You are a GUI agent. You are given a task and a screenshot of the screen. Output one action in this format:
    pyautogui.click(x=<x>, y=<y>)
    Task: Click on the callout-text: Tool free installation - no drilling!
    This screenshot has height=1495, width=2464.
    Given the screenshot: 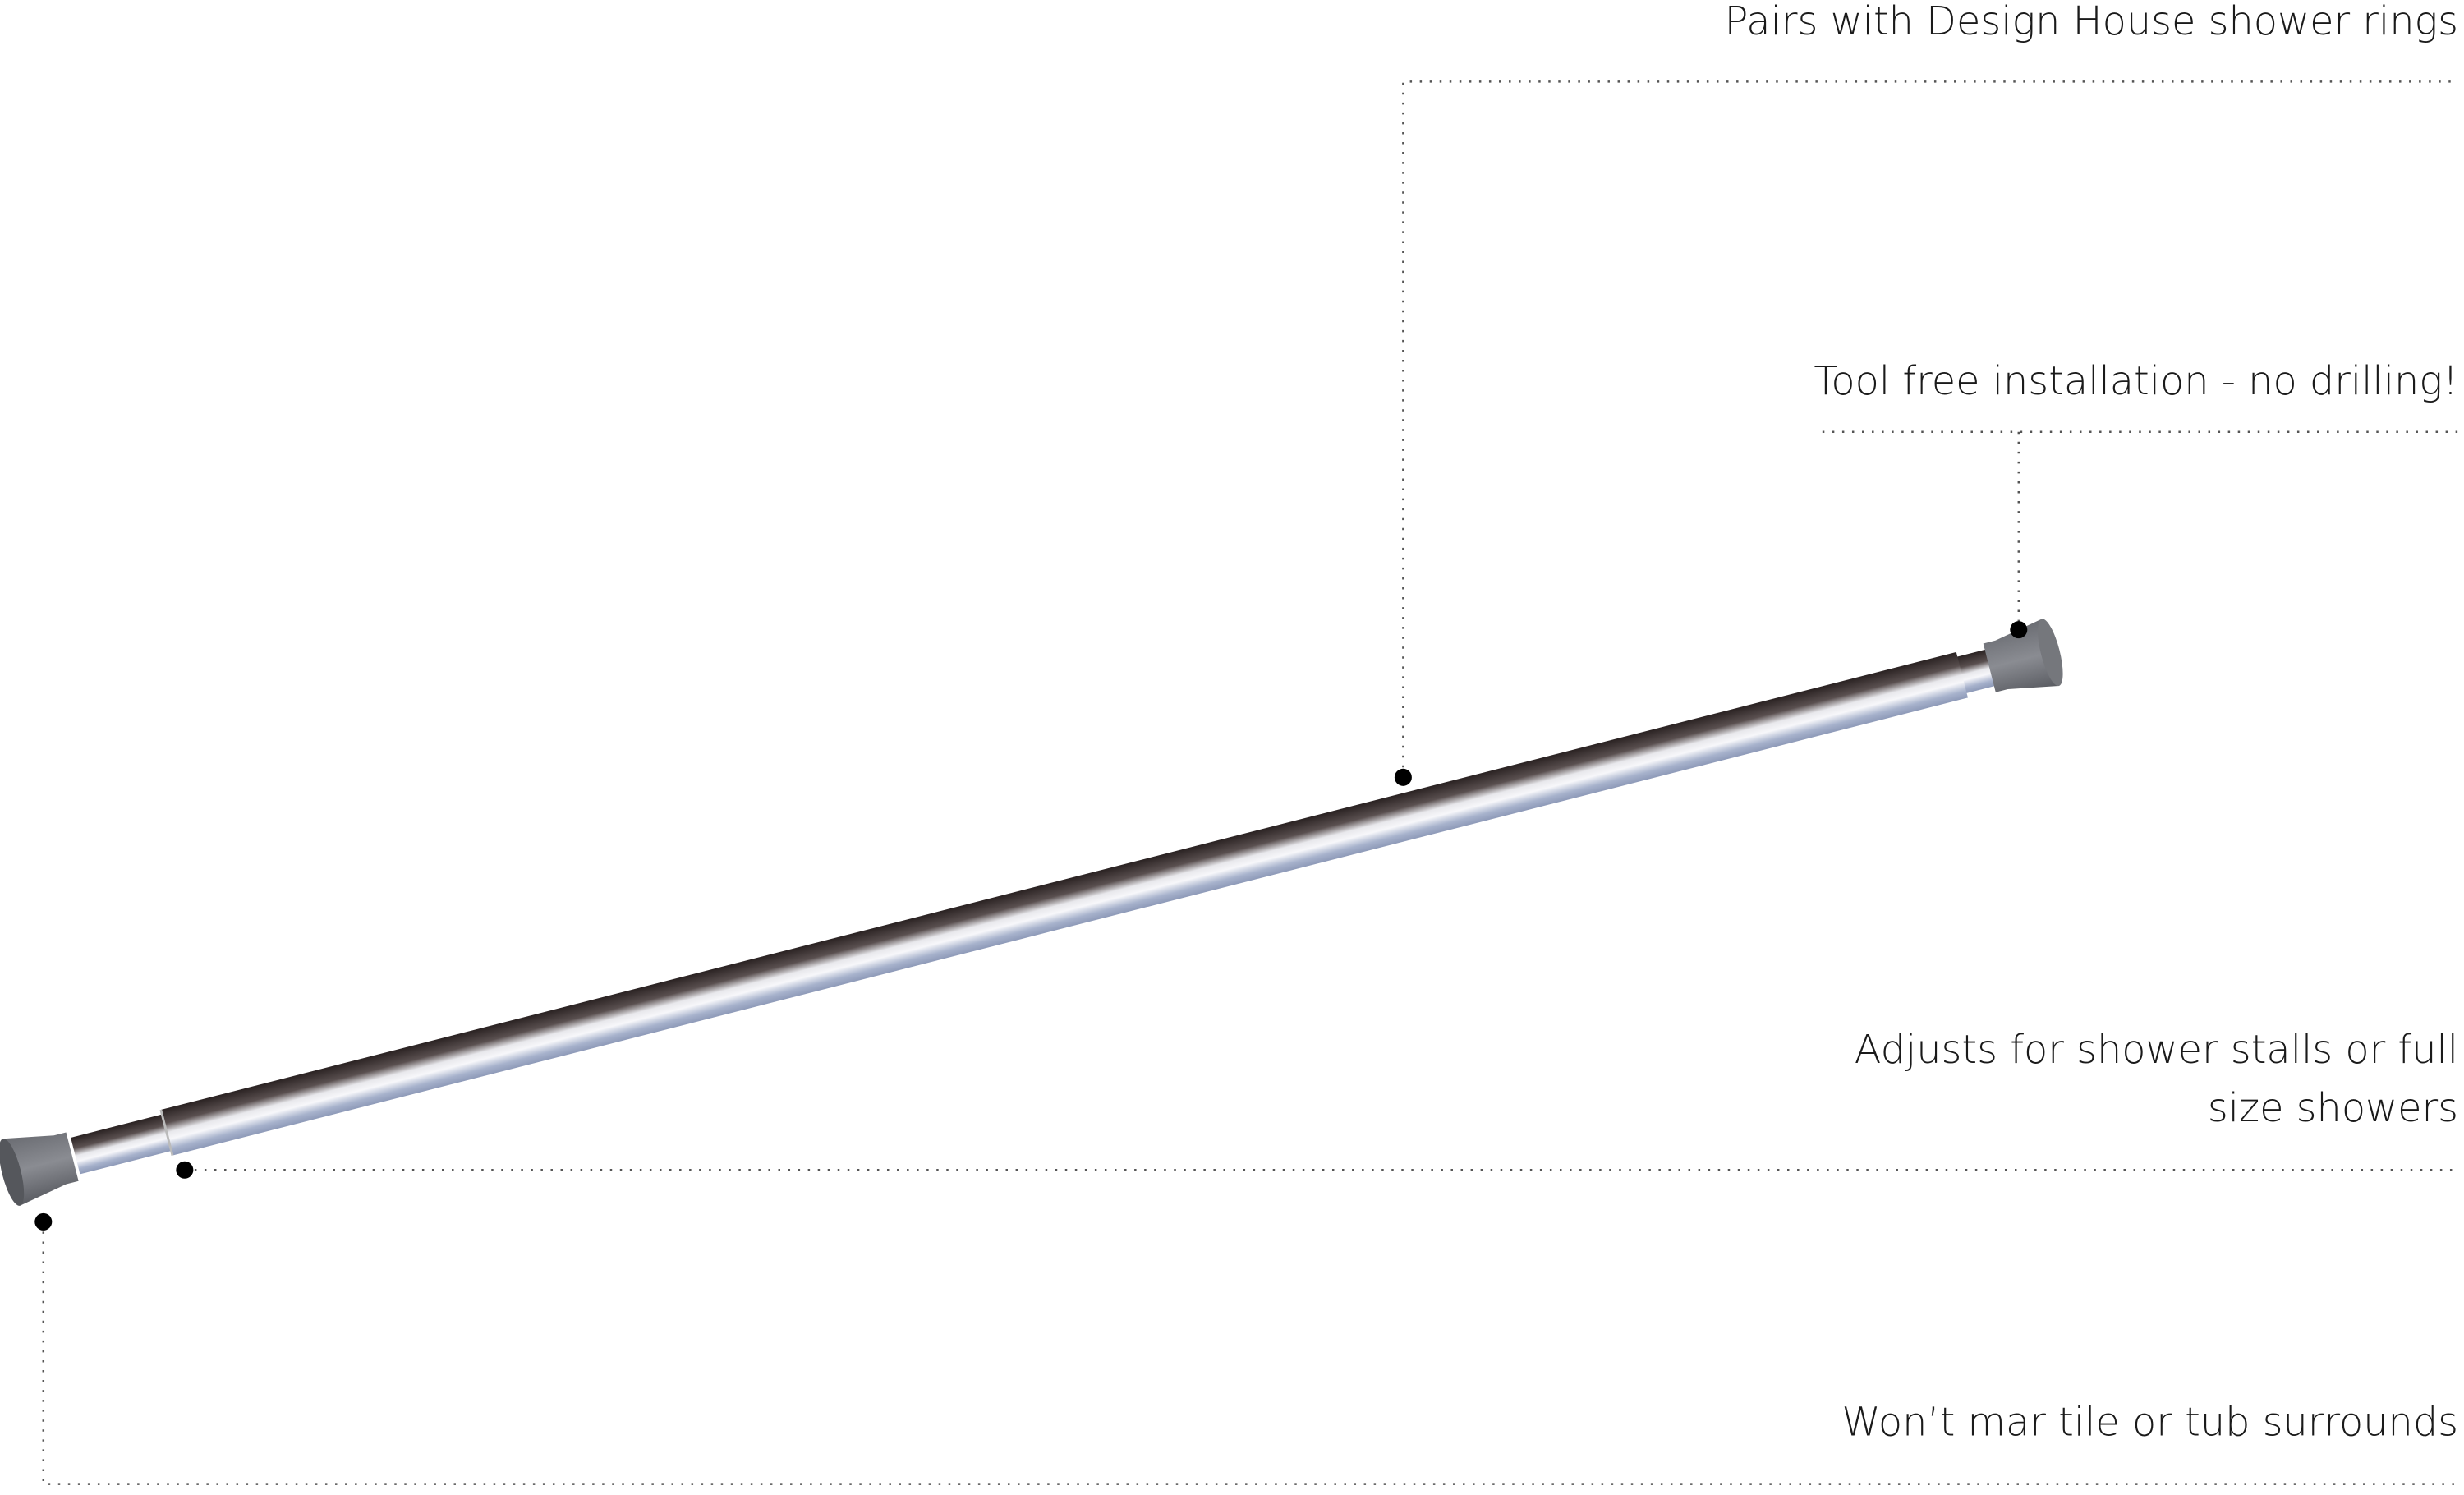 What is the action you would take?
    pyautogui.click(x=2136, y=381)
    